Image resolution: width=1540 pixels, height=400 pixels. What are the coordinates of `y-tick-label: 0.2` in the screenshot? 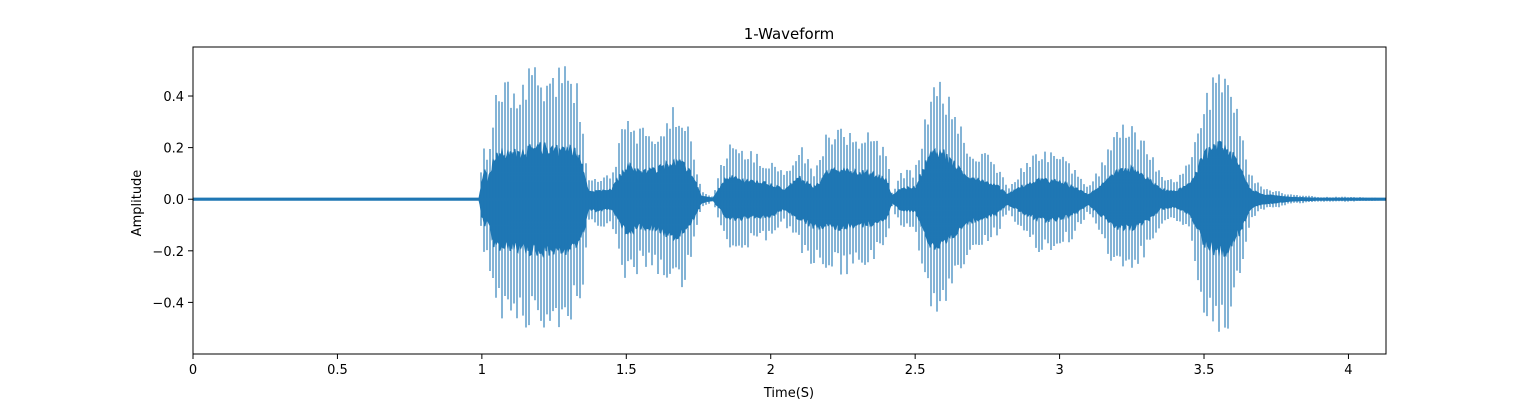 It's located at (173, 149).